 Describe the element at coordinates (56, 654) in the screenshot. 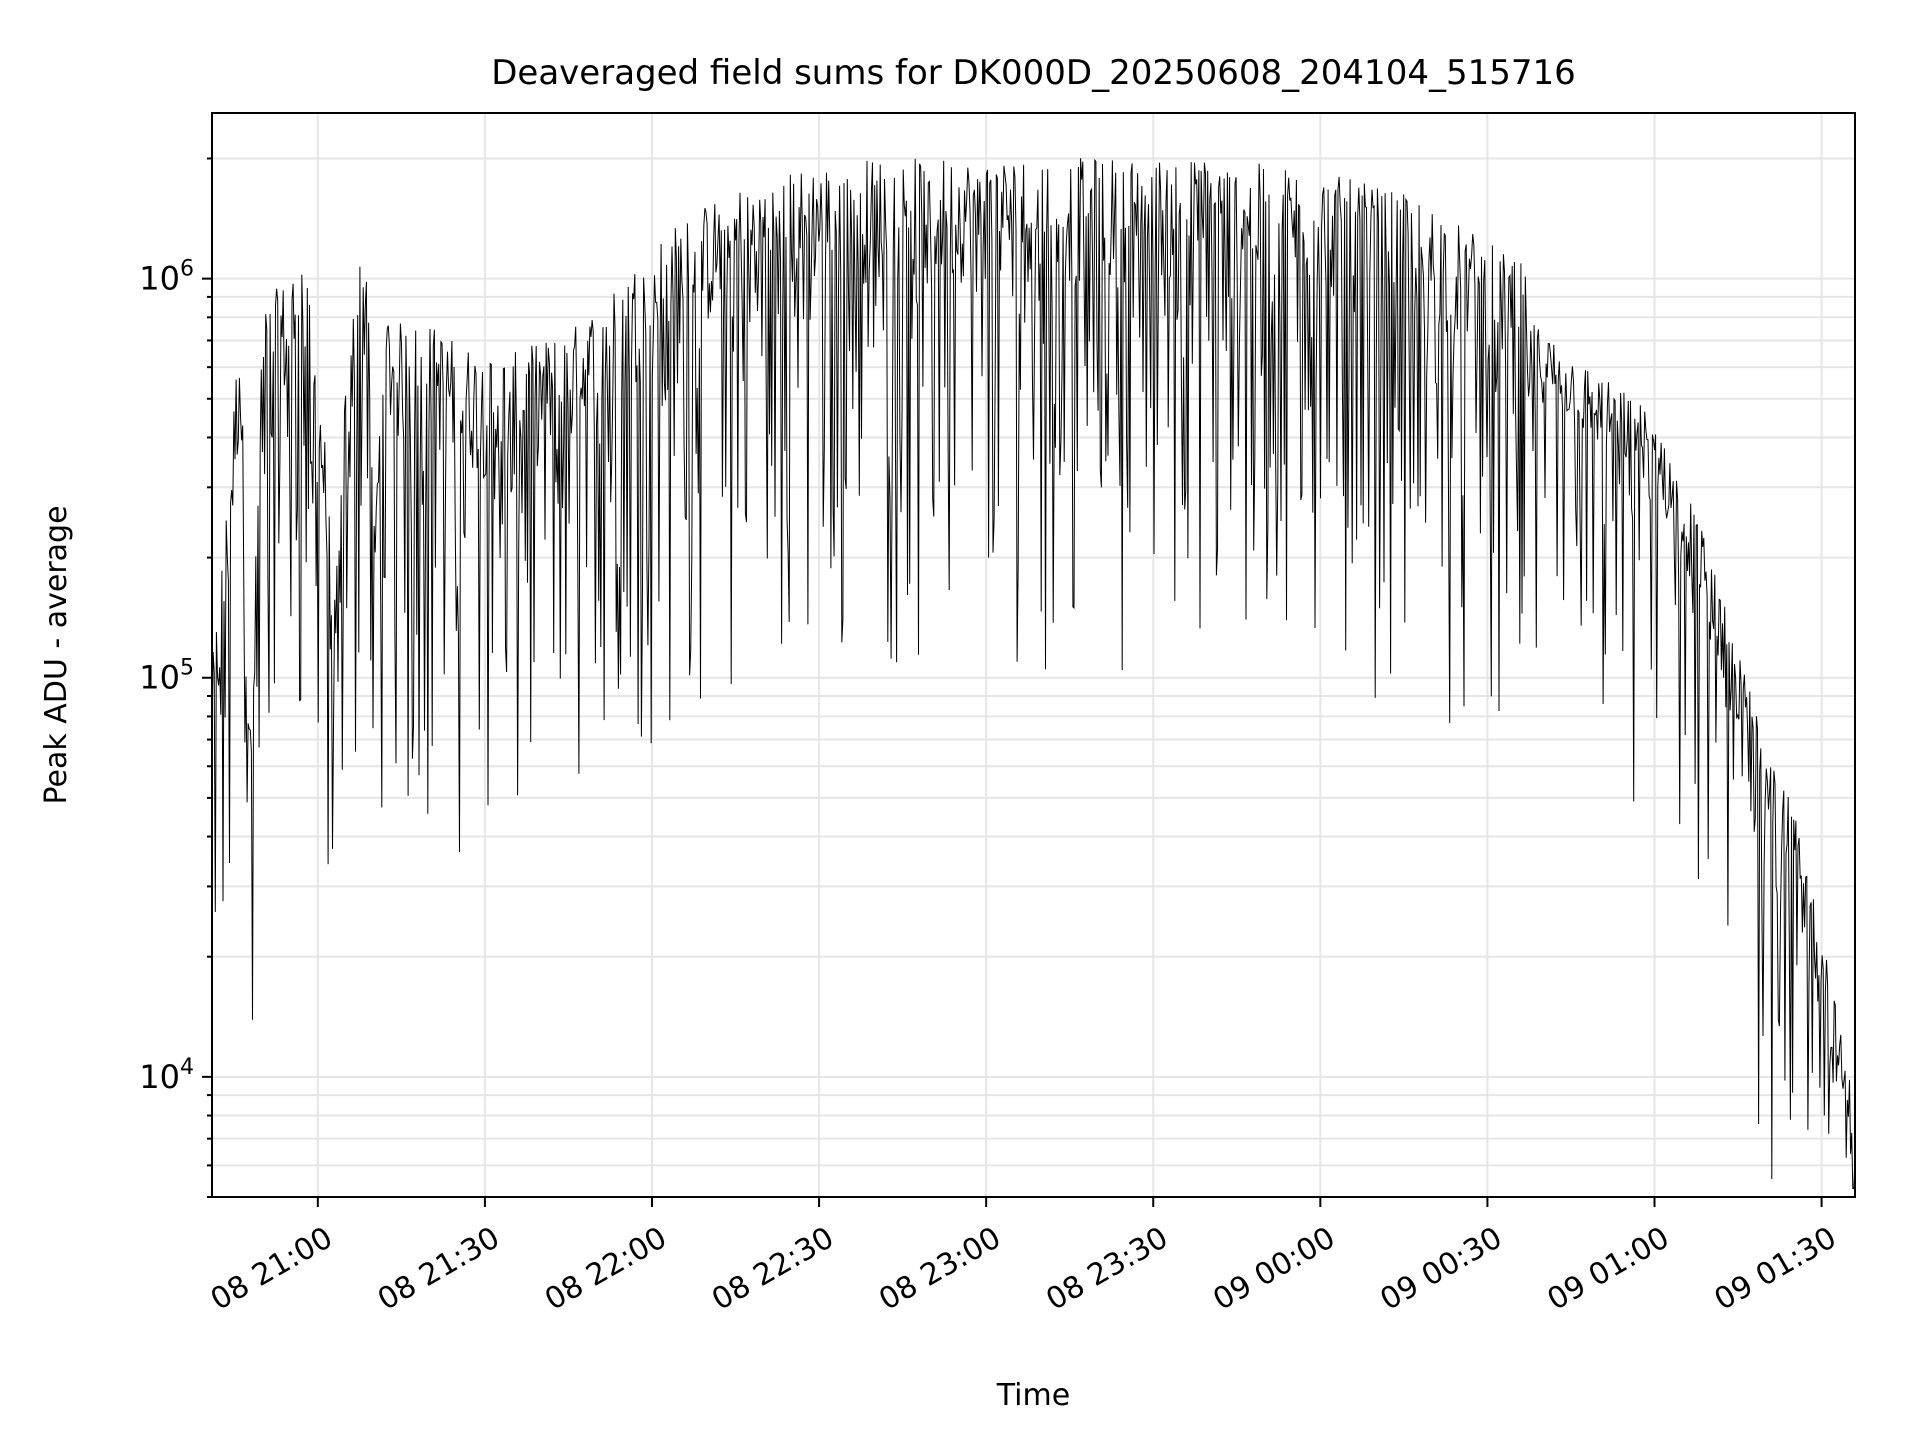

I see `y-axis-label: Peak ADU - average` at that location.